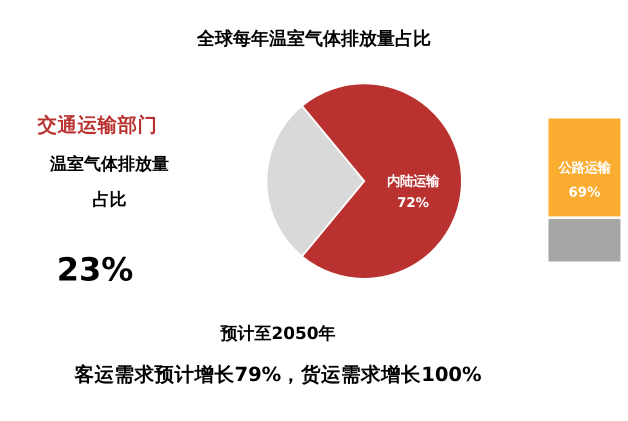  I want to click on chart-title: 全球每年温室气体排放量占比, so click(313, 39).